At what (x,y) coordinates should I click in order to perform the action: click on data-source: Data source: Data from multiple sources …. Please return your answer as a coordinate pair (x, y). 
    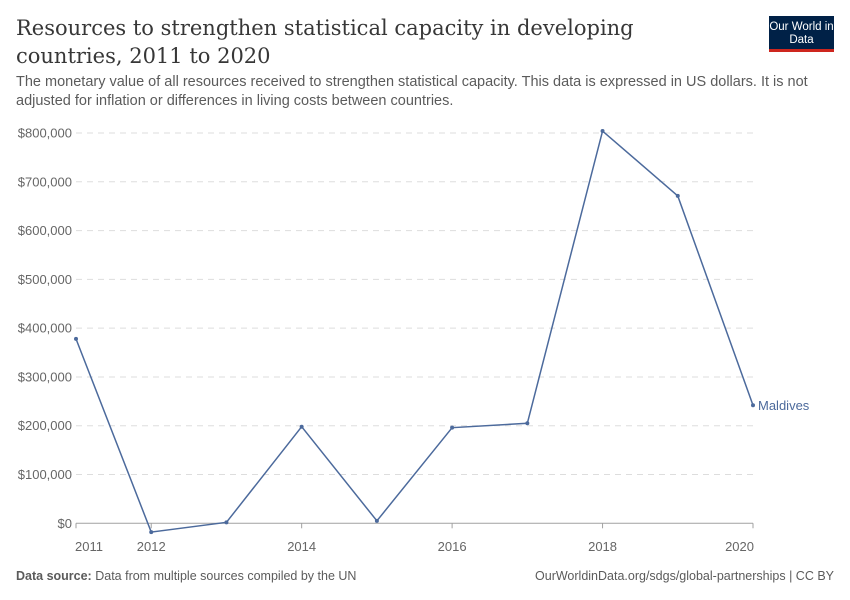
    Looking at the image, I should click on (186, 576).